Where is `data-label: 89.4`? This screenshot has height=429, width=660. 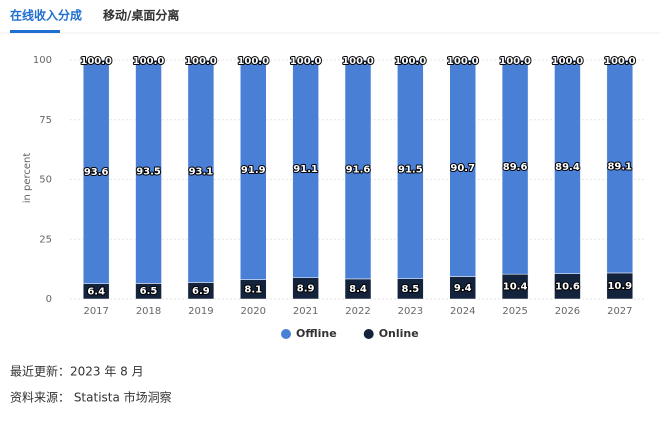
data-label: 89.4 is located at coordinates (567, 167).